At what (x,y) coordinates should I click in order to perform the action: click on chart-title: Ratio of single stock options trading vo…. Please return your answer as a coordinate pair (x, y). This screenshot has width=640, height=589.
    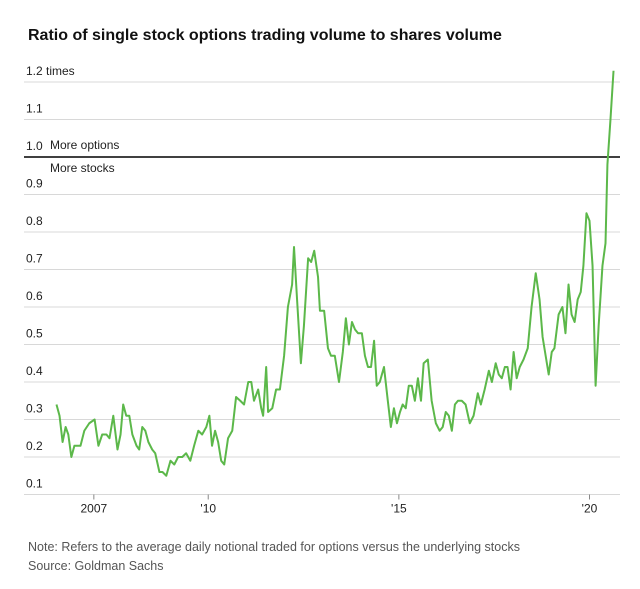
    Looking at the image, I should click on (265, 35).